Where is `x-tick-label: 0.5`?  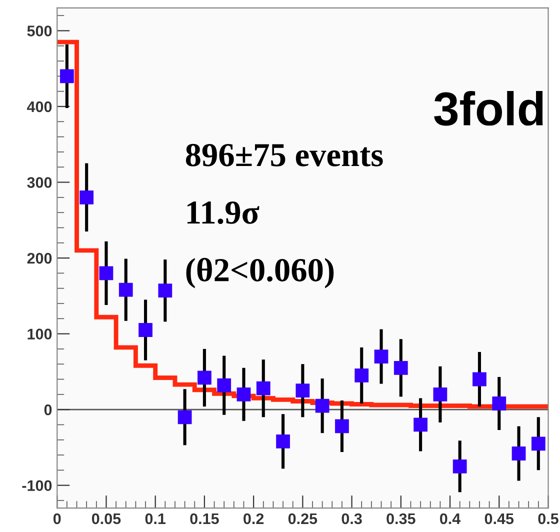
x-tick-label: 0.5 is located at coordinates (548, 518).